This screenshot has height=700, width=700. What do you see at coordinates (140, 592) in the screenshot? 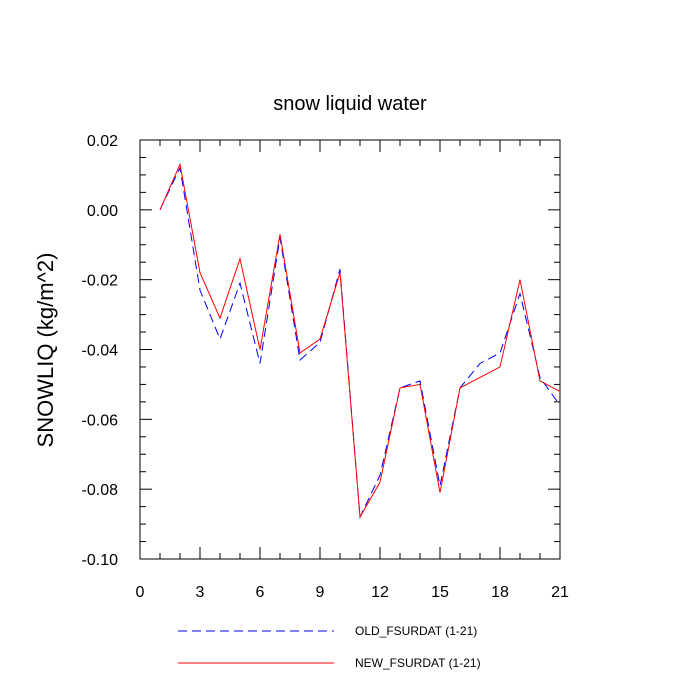
I see `x-tick-label: 0` at bounding box center [140, 592].